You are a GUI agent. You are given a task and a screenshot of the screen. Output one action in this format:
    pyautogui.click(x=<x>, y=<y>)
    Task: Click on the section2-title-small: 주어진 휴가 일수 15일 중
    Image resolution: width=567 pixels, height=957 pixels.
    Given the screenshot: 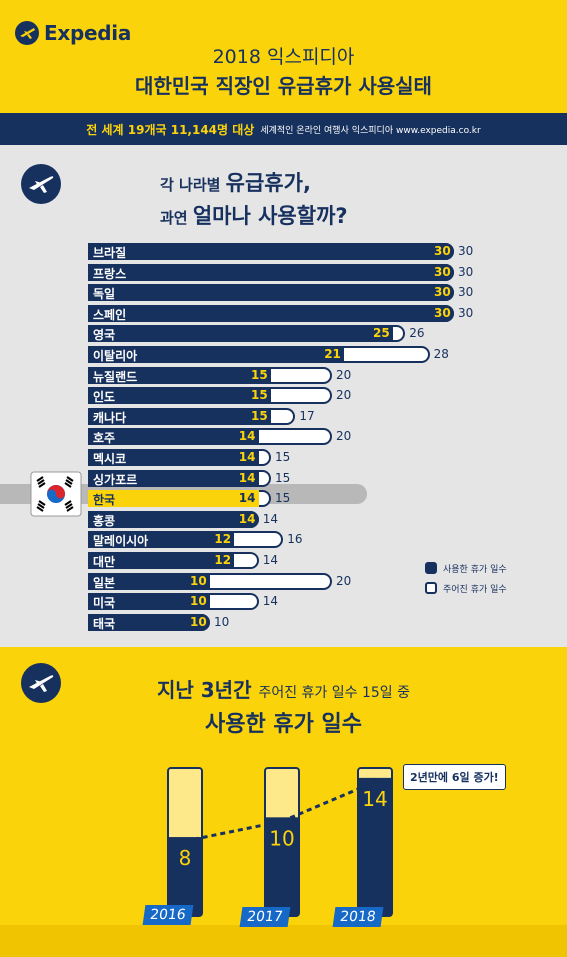 What is the action you would take?
    pyautogui.click(x=334, y=693)
    